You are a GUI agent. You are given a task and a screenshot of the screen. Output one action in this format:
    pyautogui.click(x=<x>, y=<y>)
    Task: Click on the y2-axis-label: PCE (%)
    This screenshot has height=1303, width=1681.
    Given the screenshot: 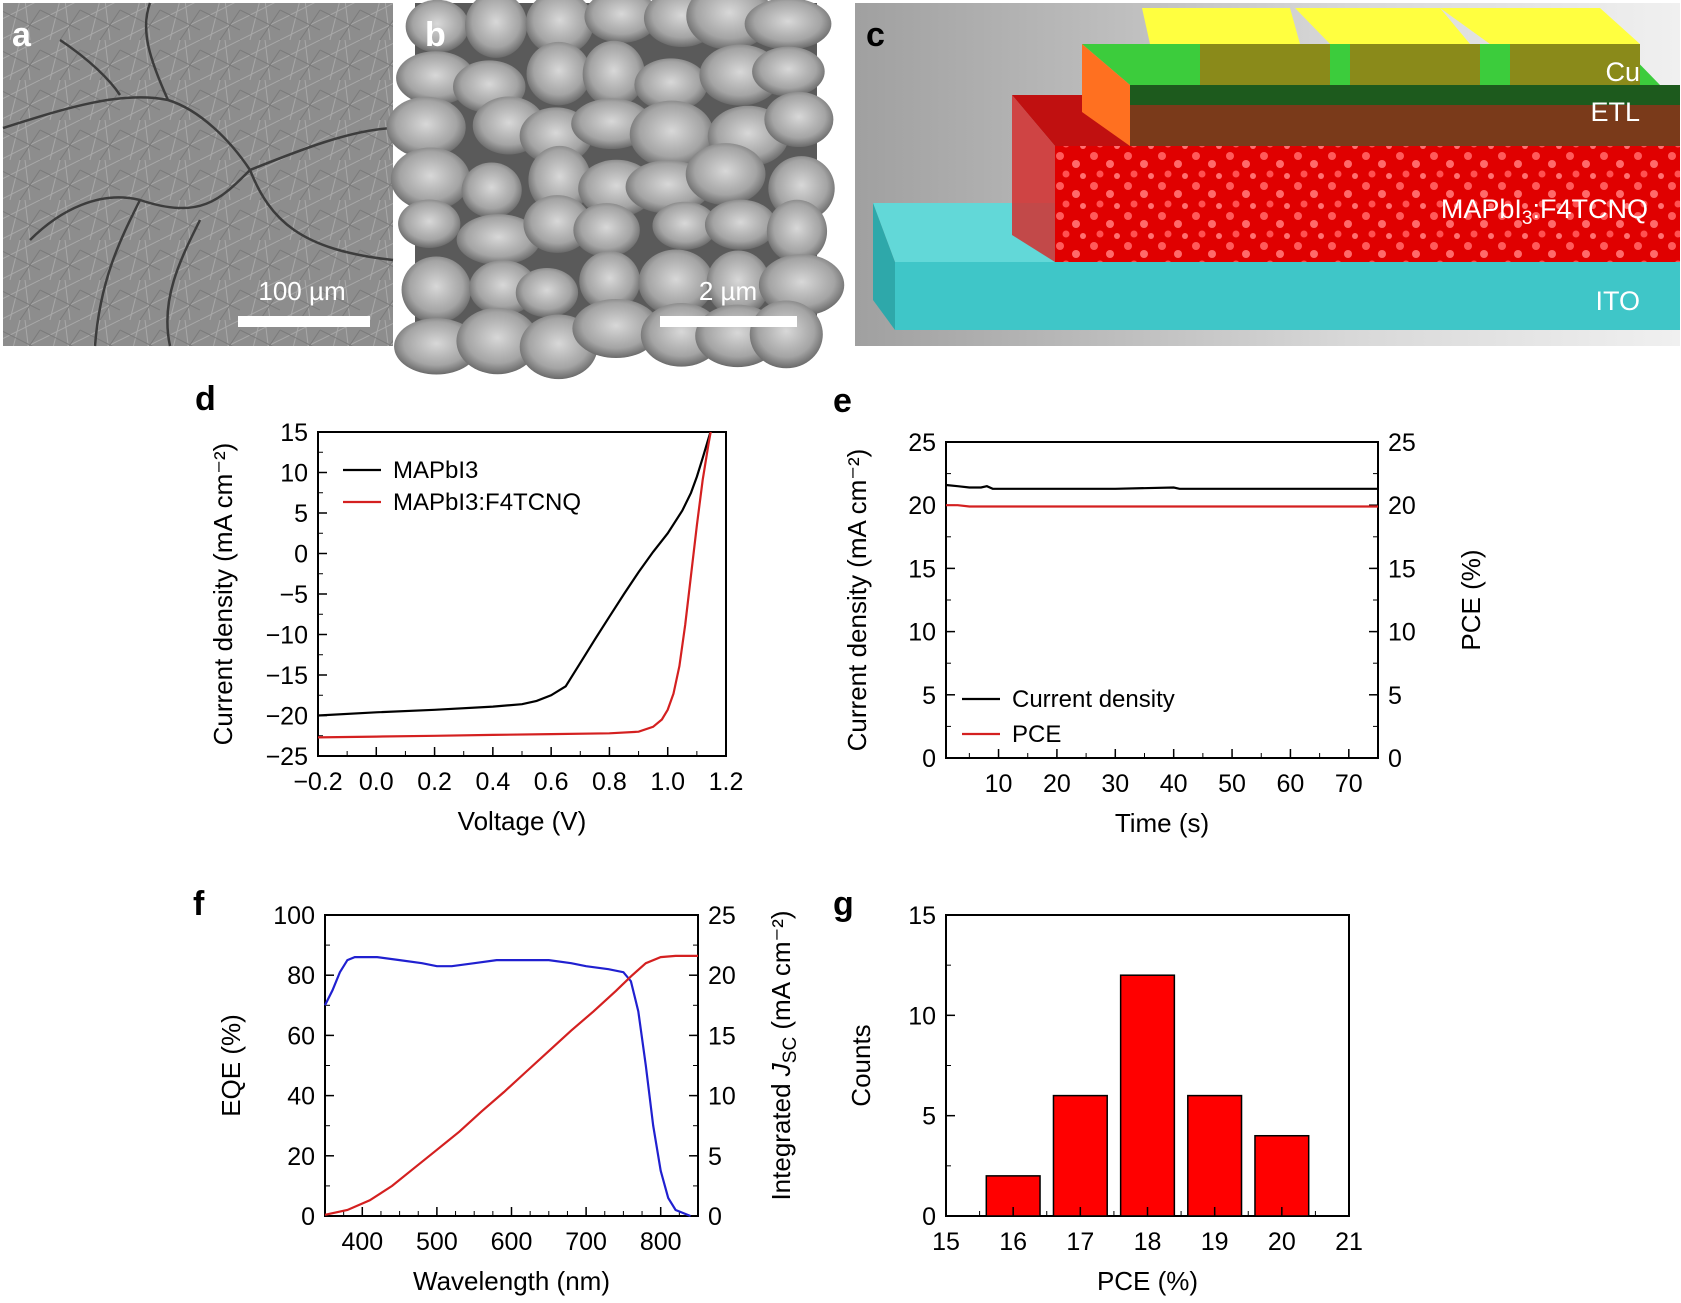 What is the action you would take?
    pyautogui.click(x=1471, y=599)
    